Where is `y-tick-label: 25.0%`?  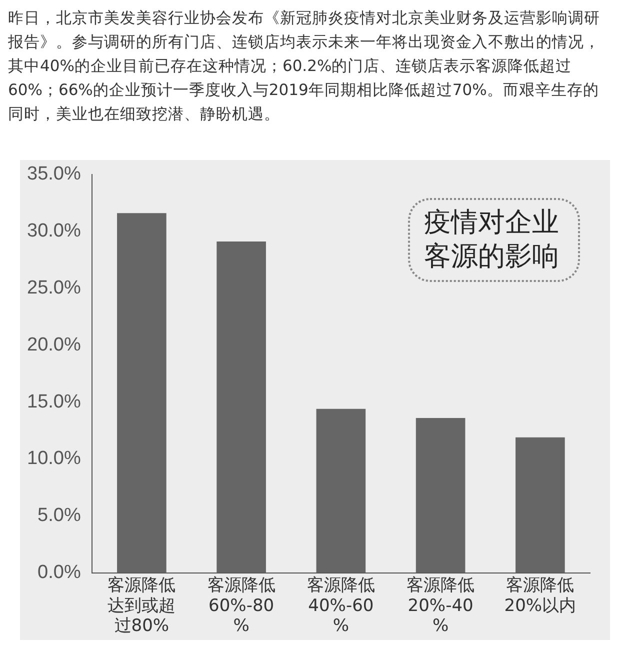
y-tick-label: 25.0% is located at coordinates (54, 287).